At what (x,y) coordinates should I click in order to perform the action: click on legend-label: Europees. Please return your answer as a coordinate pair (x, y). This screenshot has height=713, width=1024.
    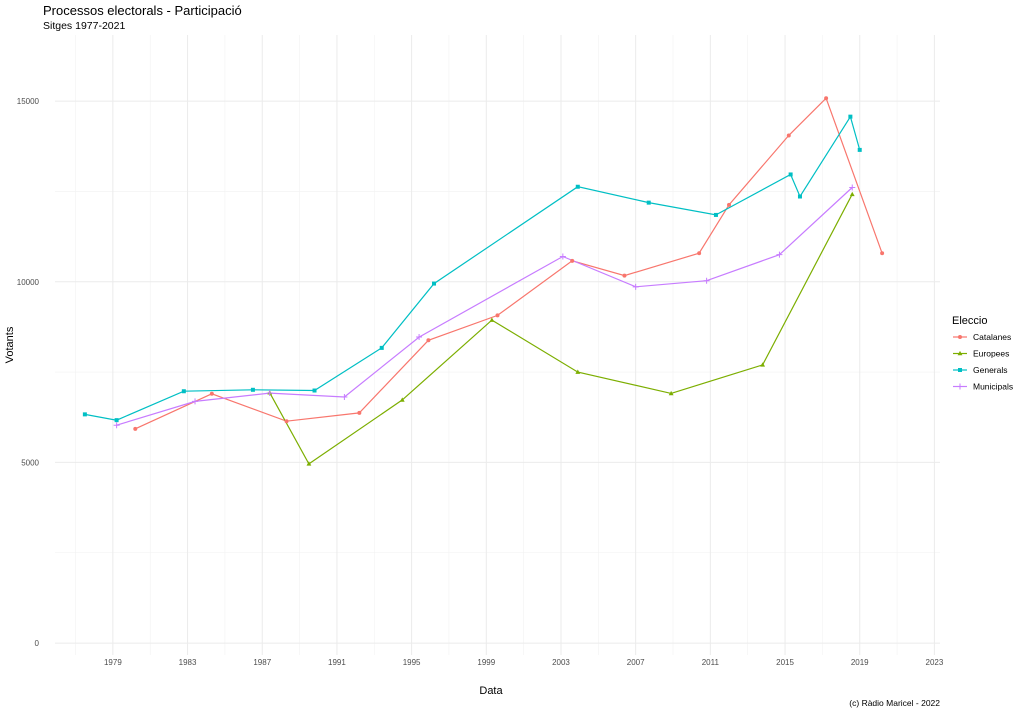
    Looking at the image, I should click on (991, 354).